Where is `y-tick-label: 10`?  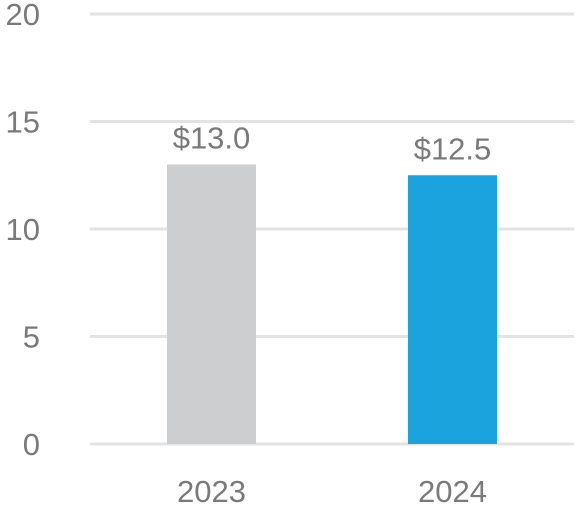 y-tick-label: 10 is located at coordinates (23, 229).